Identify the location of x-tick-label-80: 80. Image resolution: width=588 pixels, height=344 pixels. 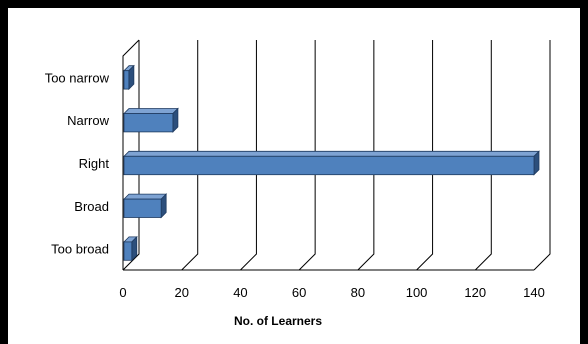
(358, 292).